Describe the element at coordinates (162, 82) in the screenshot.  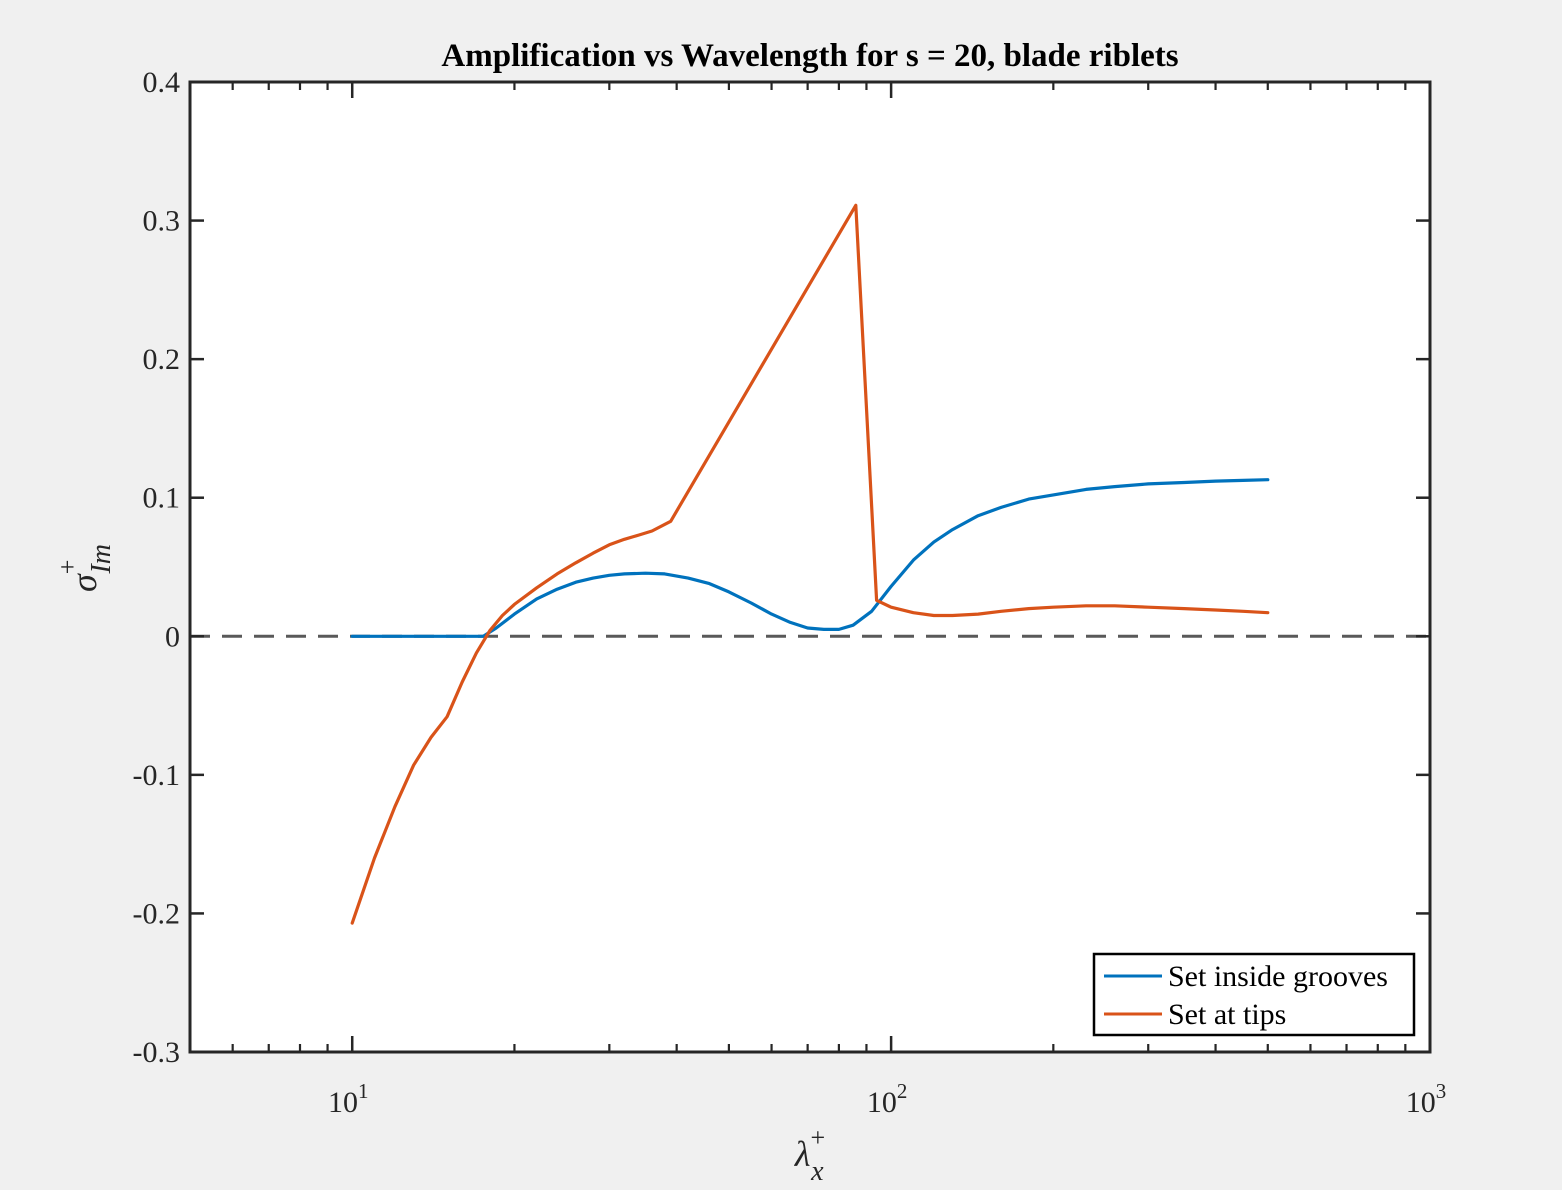
I see `y-tick-label: 0.4` at that location.